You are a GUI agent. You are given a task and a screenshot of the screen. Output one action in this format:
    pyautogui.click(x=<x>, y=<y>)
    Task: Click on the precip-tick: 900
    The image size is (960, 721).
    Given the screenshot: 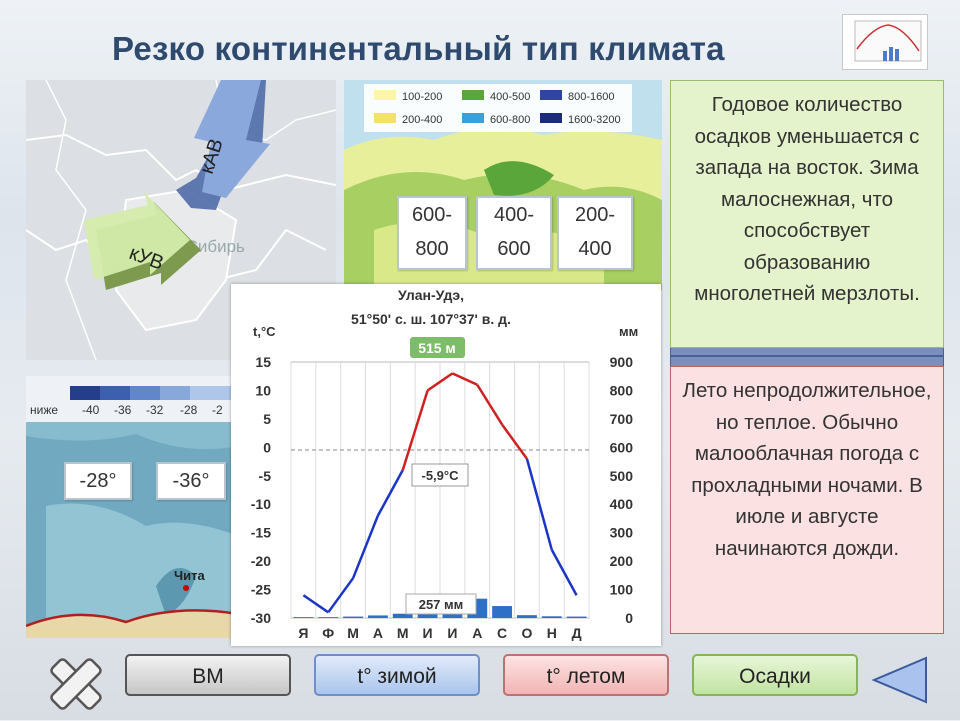 What is the action you would take?
    pyautogui.click(x=622, y=362)
    